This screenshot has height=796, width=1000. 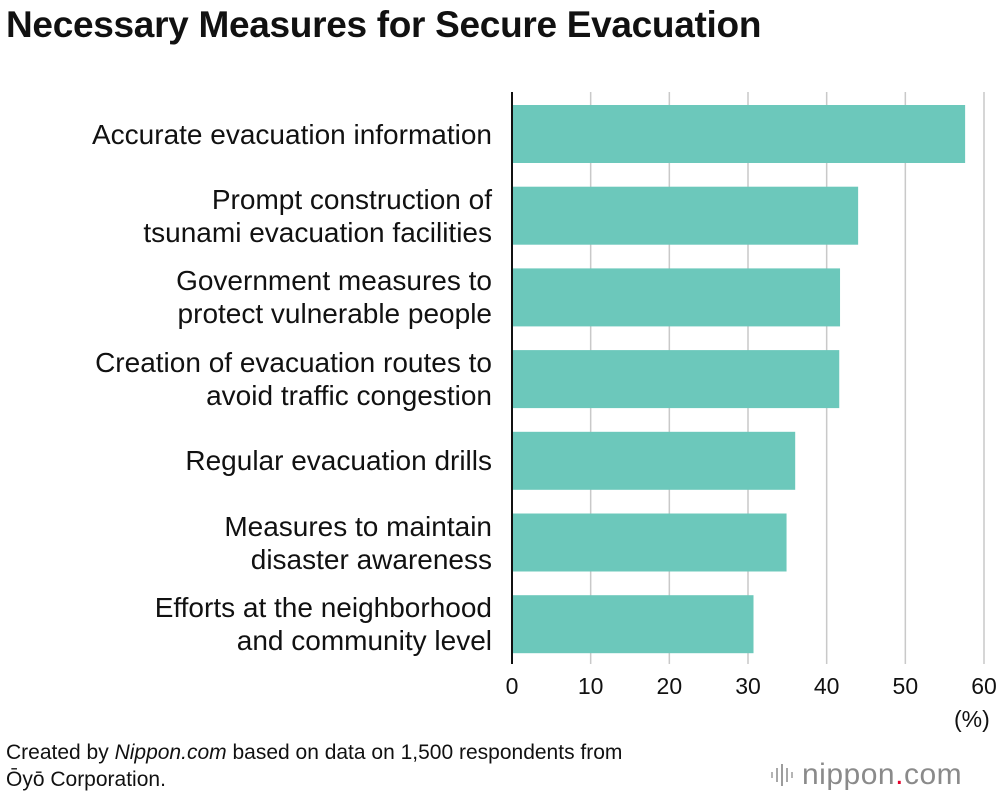 I want to click on x-tick-label-10: 10, so click(x=590, y=686).